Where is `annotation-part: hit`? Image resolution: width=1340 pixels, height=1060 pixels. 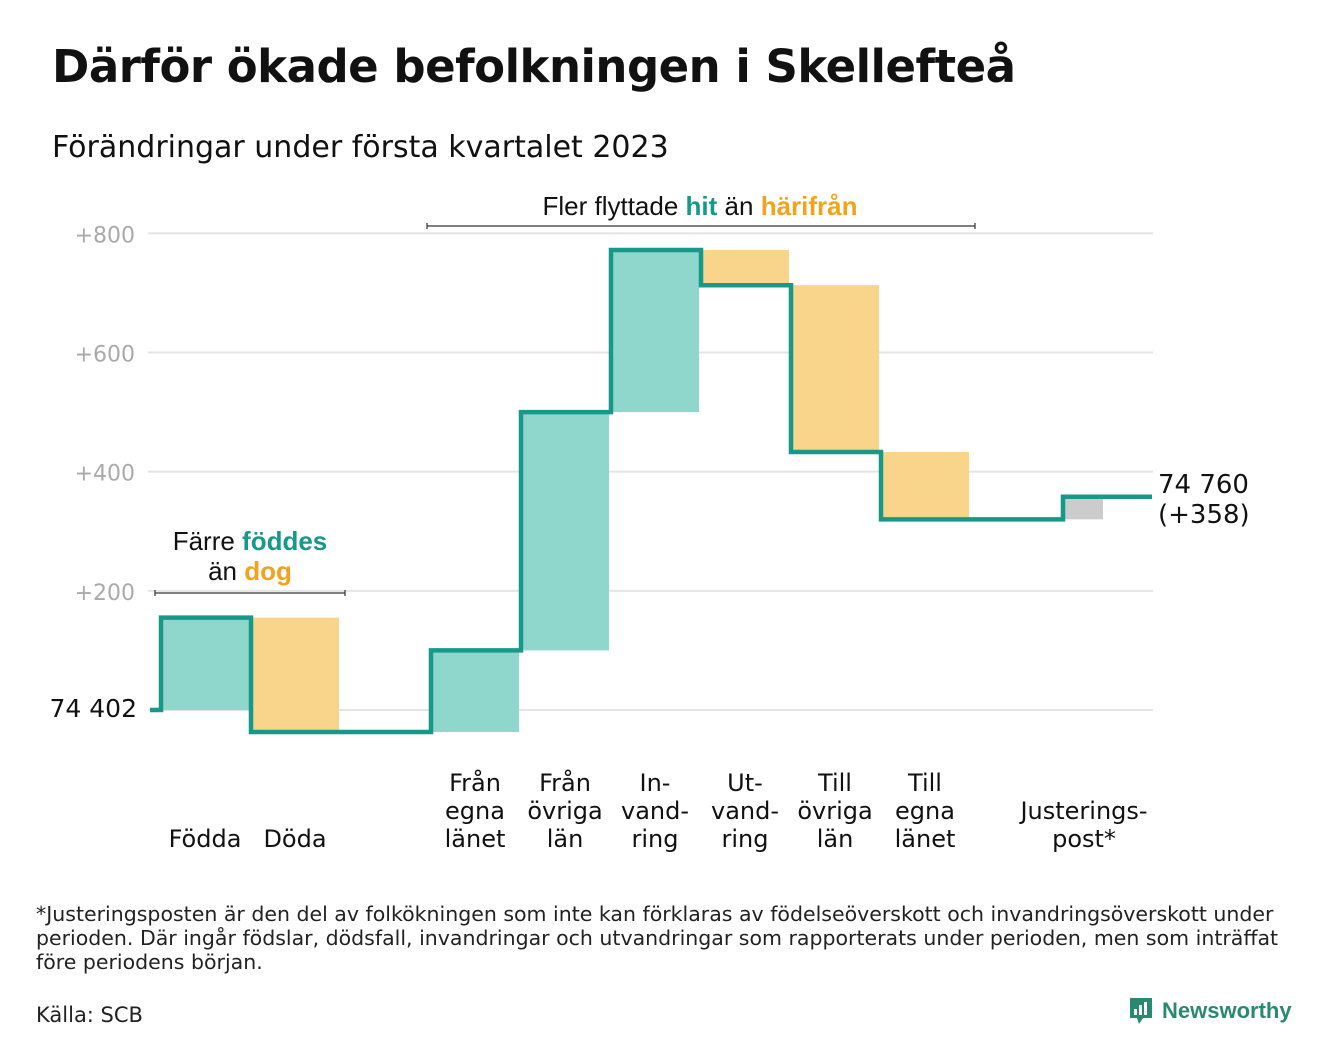 annotation-part: hit is located at coordinates (702, 206).